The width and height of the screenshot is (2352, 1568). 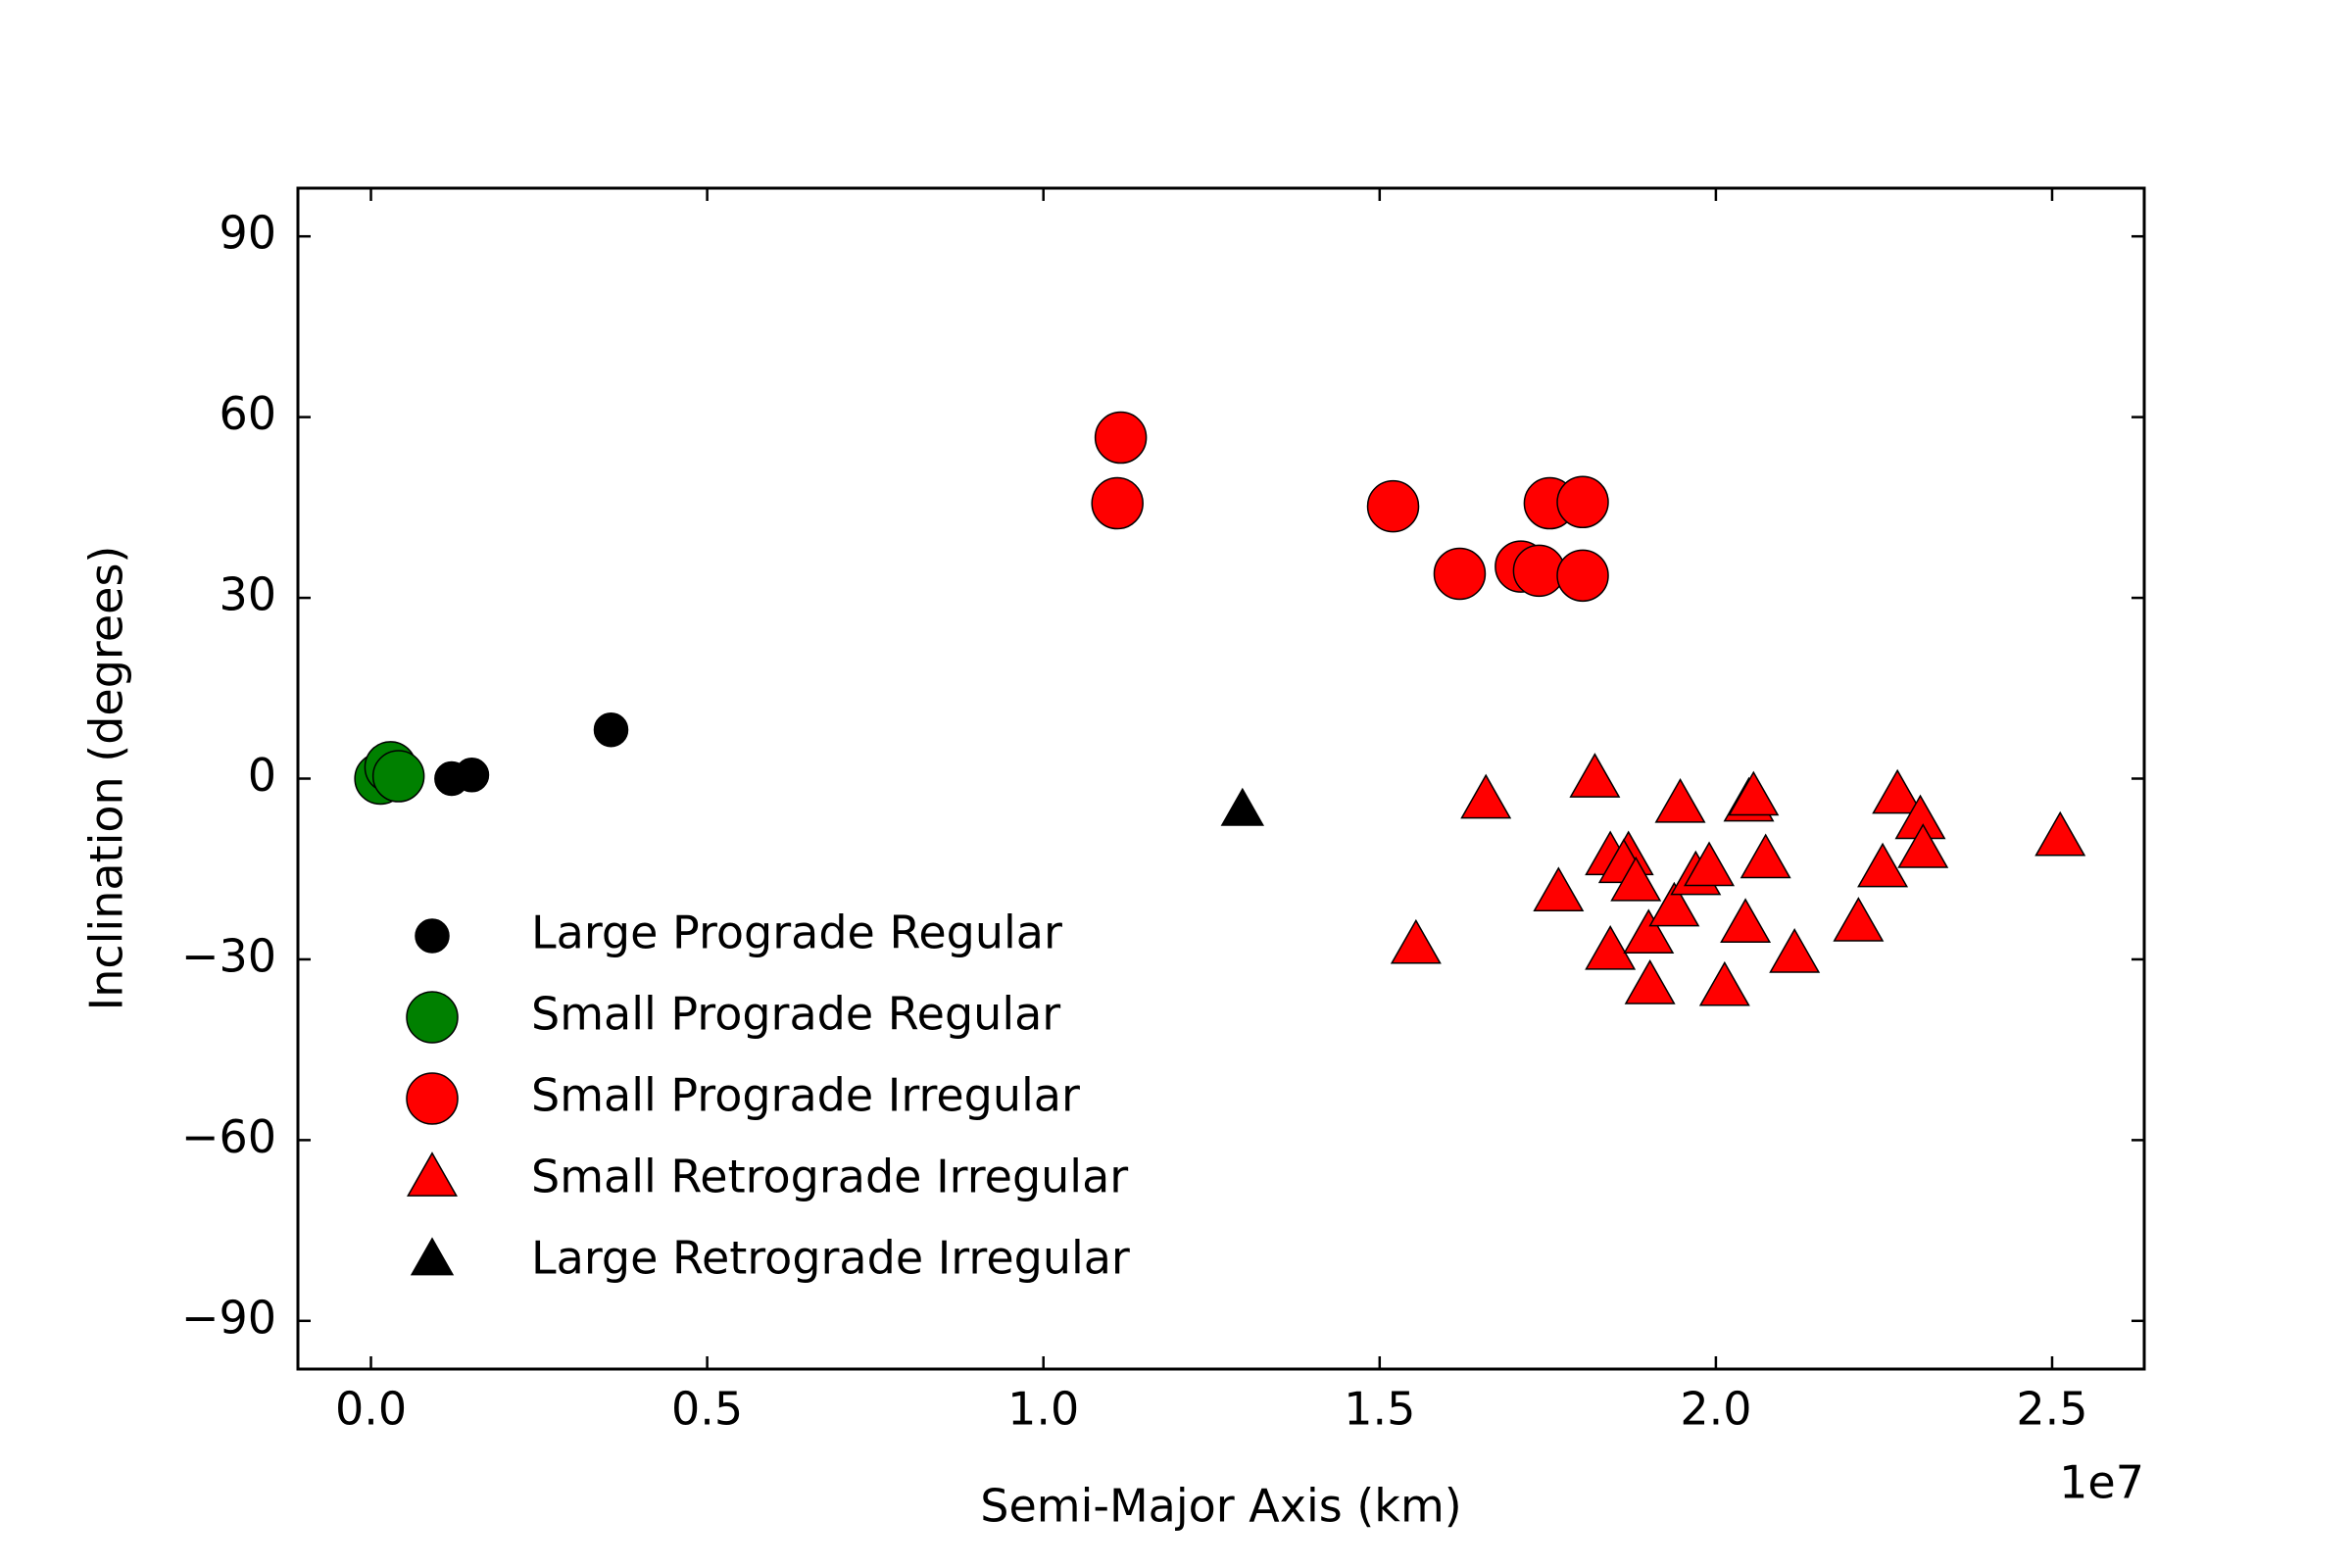 I want to click on x-tick-label: 2.5, so click(x=2051, y=1409).